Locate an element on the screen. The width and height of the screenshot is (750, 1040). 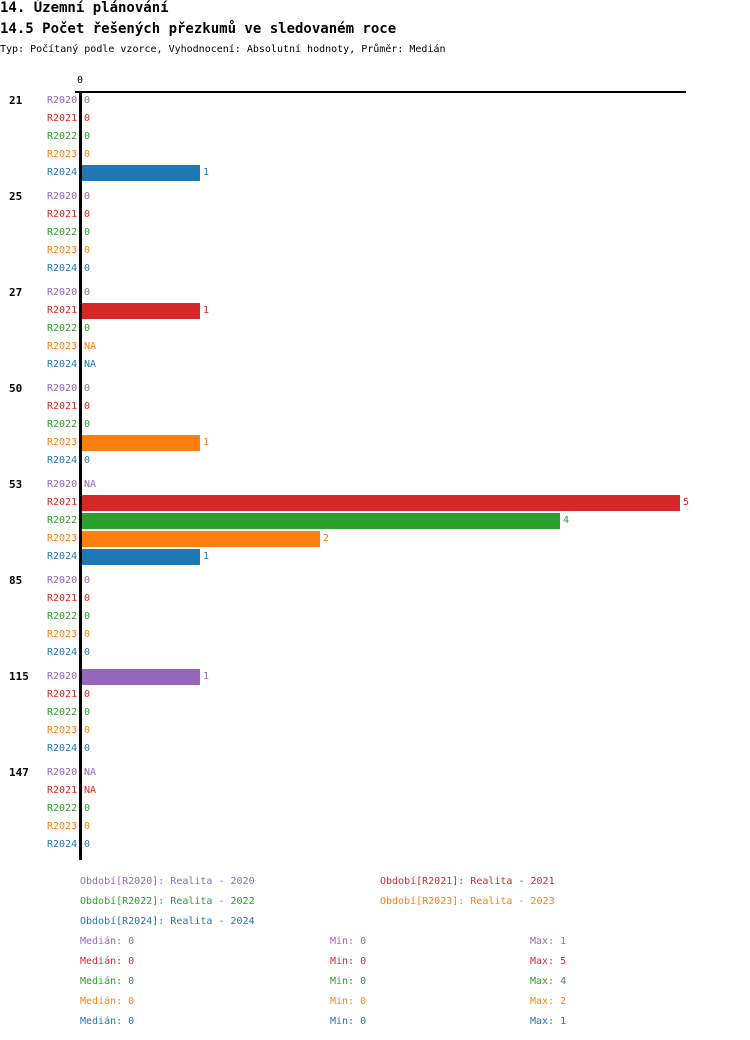
x-tick-label: 0 is located at coordinates (80, 80).